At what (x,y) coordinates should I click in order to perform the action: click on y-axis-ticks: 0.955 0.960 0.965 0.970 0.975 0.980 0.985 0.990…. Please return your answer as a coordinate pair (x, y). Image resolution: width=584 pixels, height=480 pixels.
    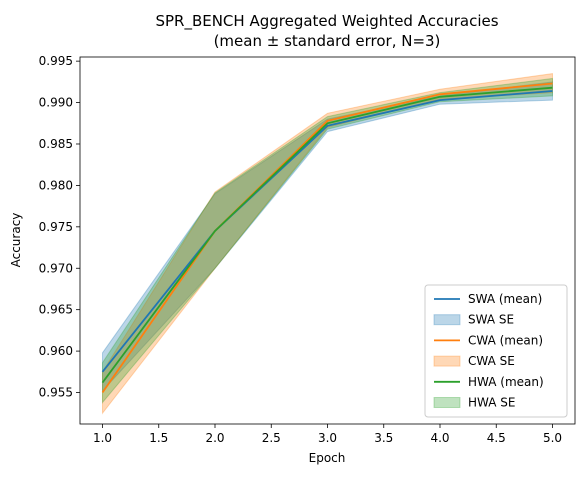
    Looking at the image, I should click on (59, 227).